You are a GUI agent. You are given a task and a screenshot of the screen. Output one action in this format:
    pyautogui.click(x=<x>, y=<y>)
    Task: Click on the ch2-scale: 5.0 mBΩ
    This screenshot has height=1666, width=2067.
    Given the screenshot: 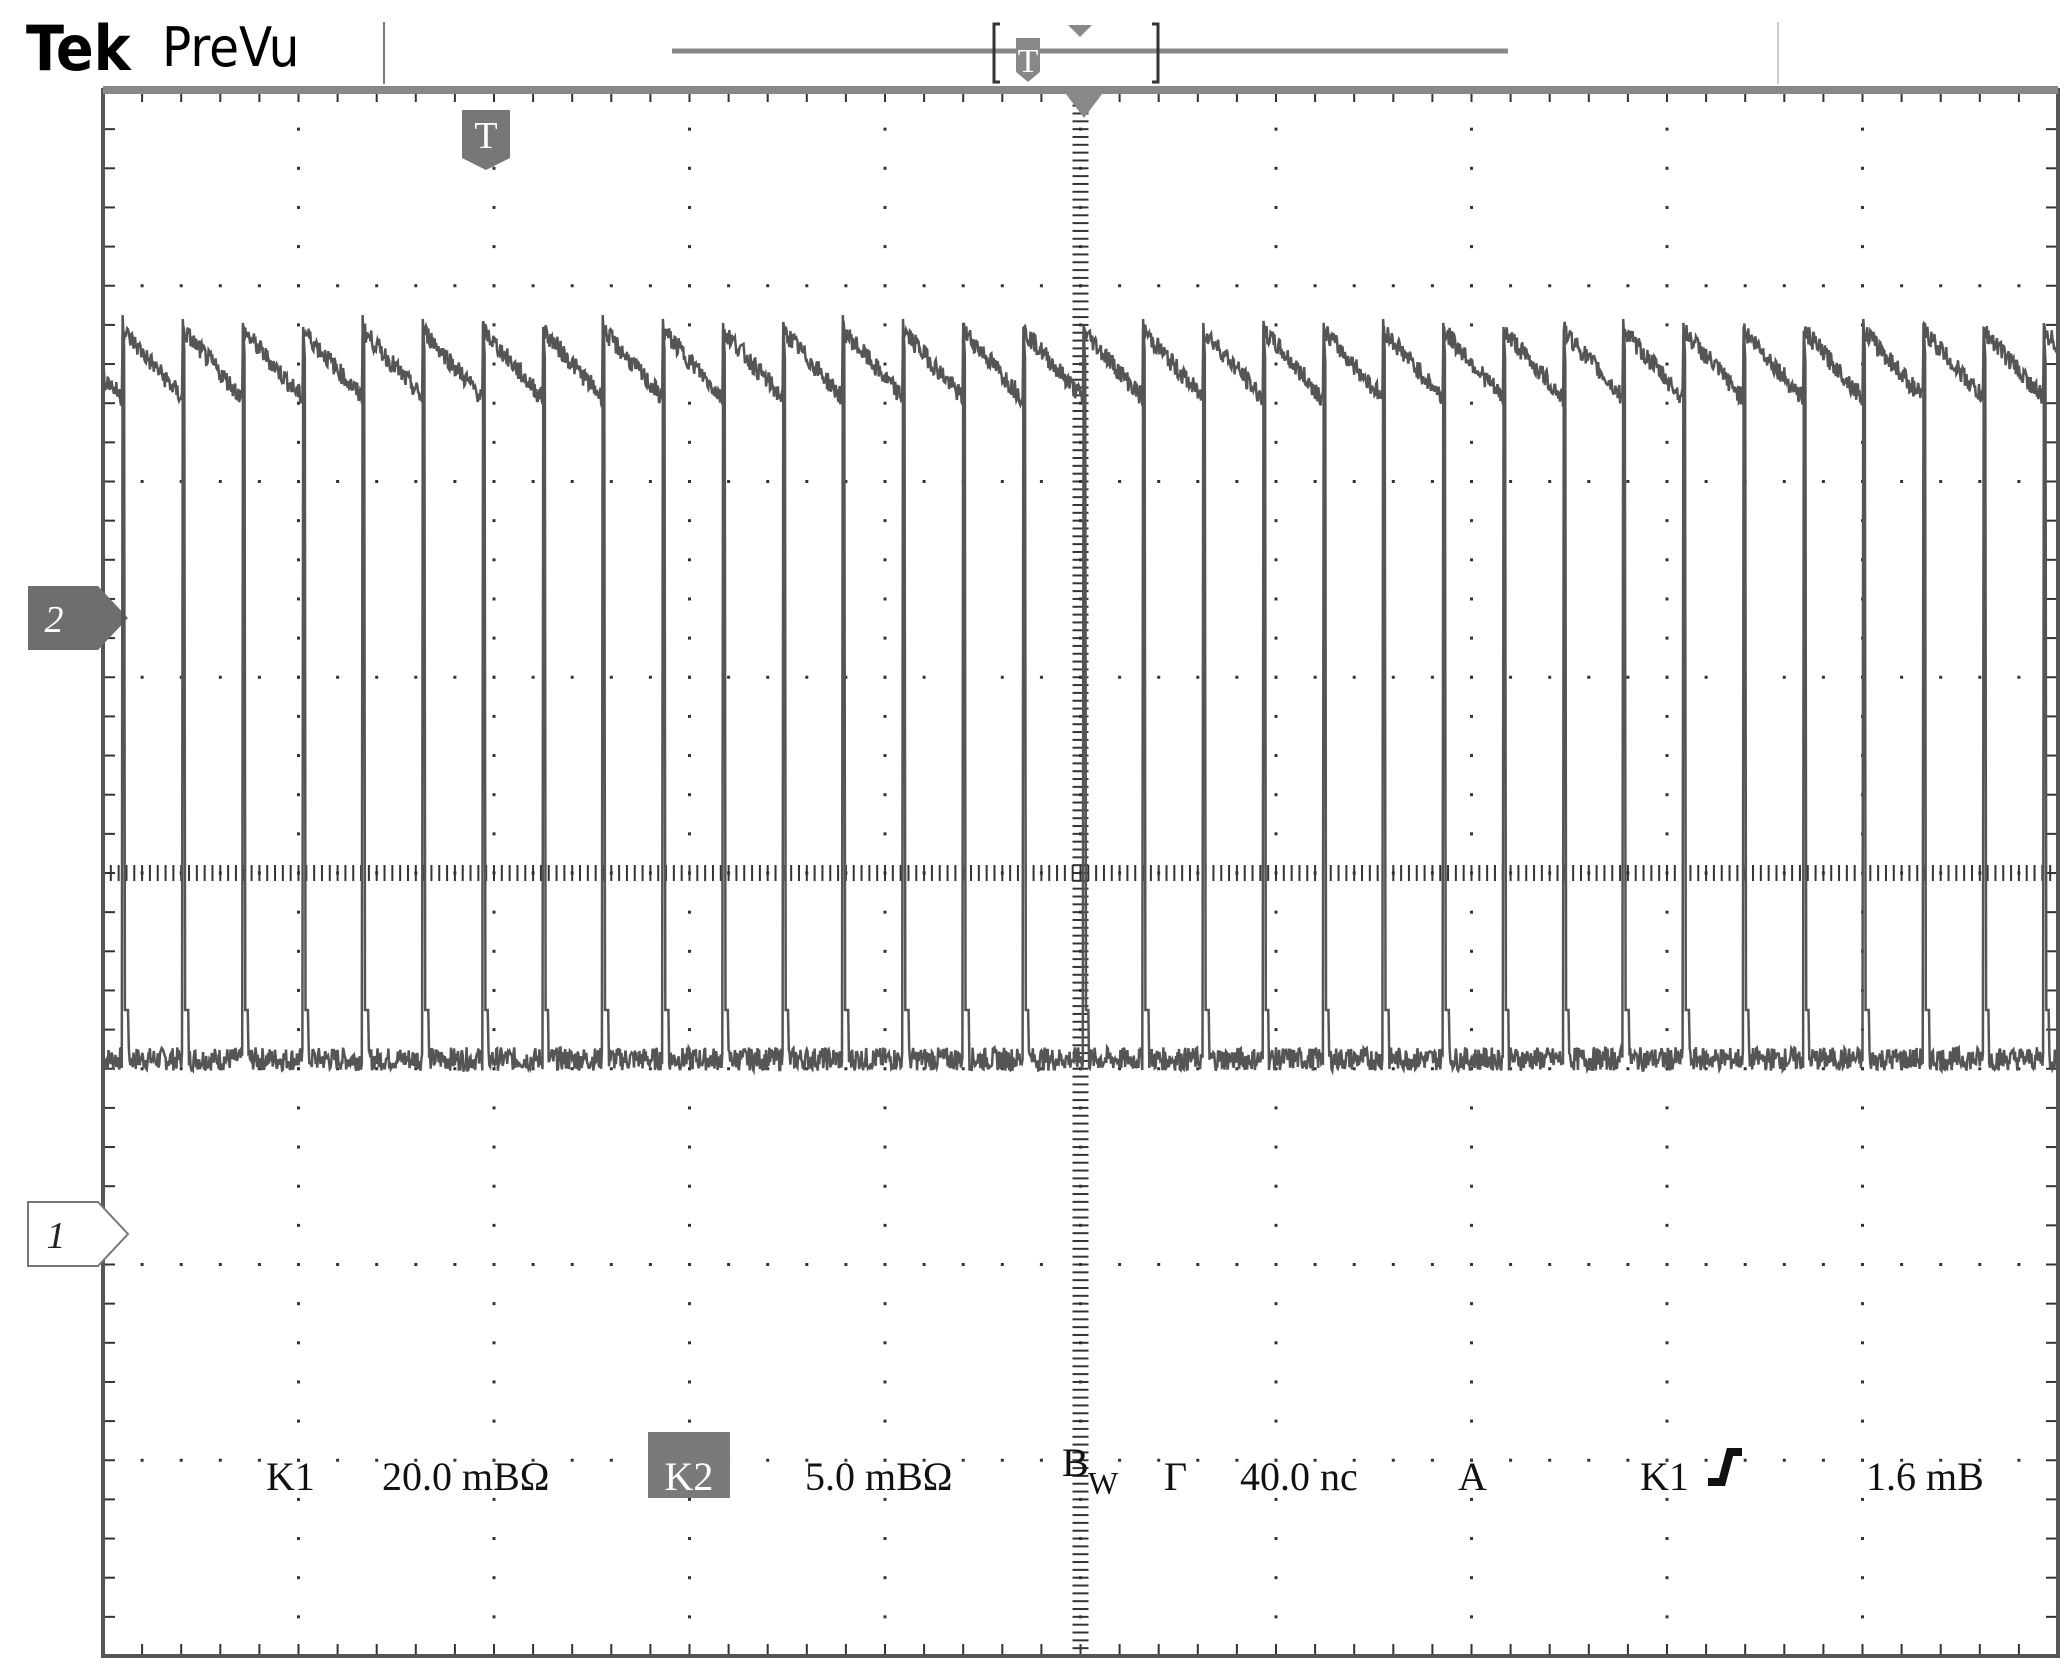 What is the action you would take?
    pyautogui.click(x=879, y=1476)
    